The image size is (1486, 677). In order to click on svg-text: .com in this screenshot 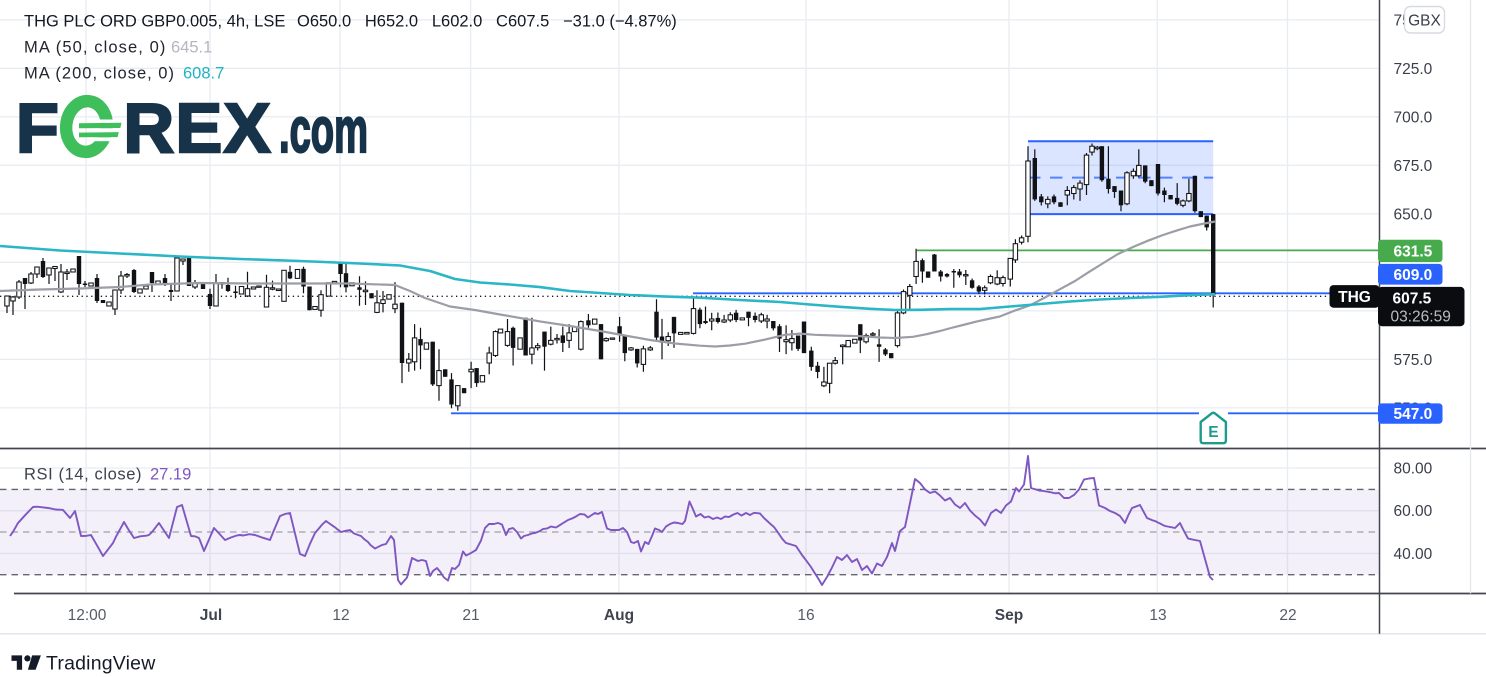, I will do `click(323, 130)`.